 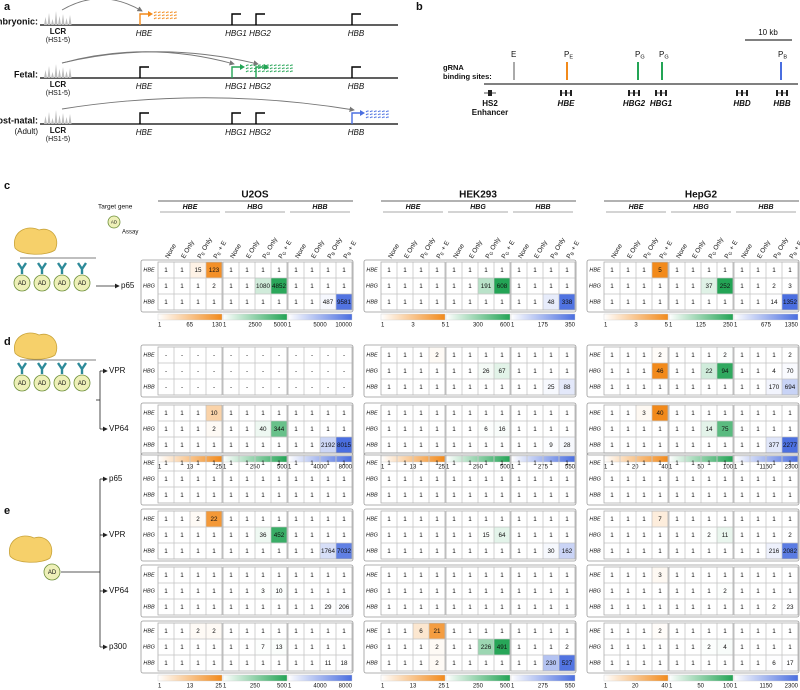 What do you see at coordinates (279, 535) in the screenshot?
I see `cell-value: 452` at bounding box center [279, 535].